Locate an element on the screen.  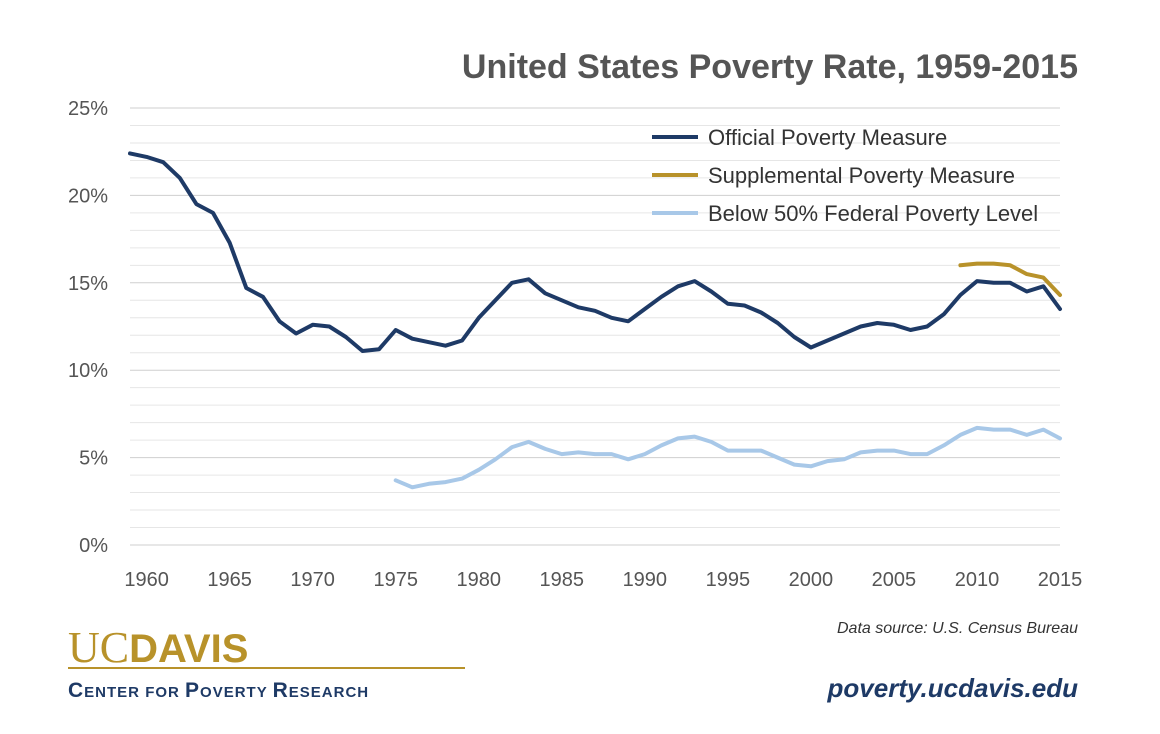
website-link: poverty.ucdavis.edu is located at coordinates (953, 688).